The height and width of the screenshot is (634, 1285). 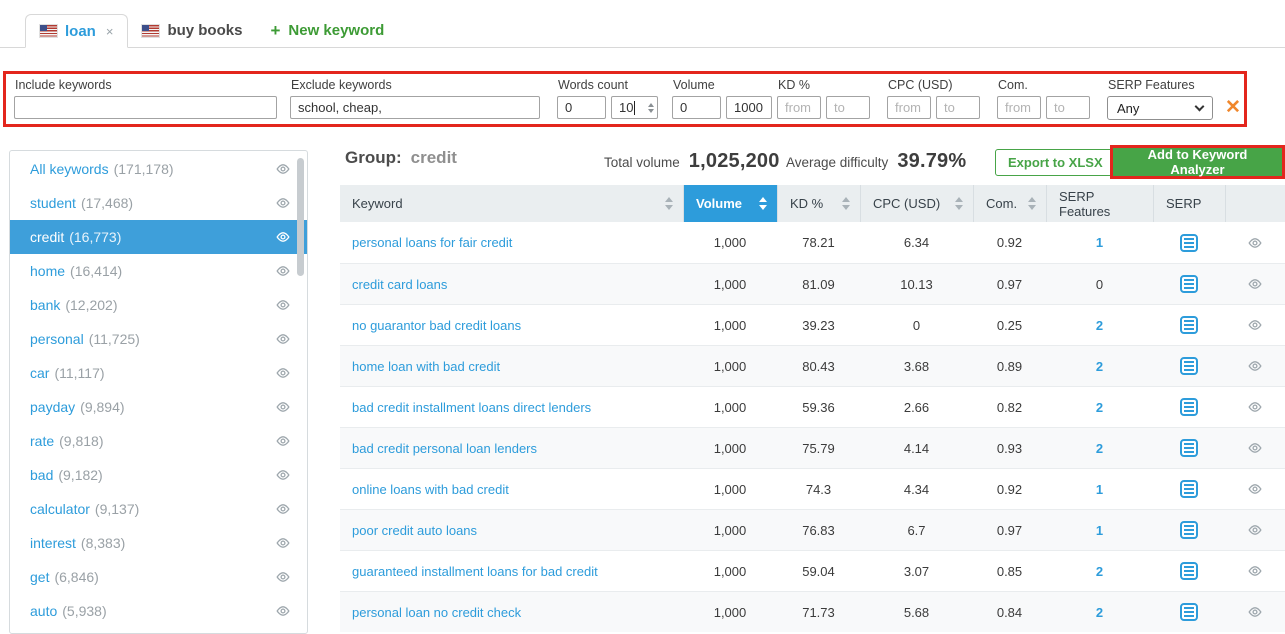 What do you see at coordinates (69, 169) in the screenshot?
I see `group-link: All keywords` at bounding box center [69, 169].